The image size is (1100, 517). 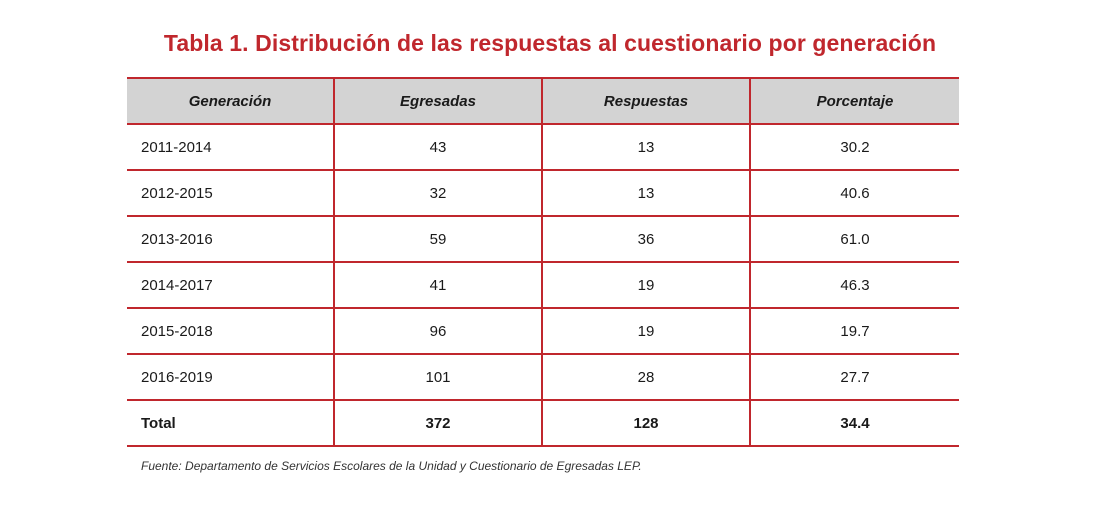 What do you see at coordinates (230, 377) in the screenshot?
I see `cell-generacion: 2016-2019` at bounding box center [230, 377].